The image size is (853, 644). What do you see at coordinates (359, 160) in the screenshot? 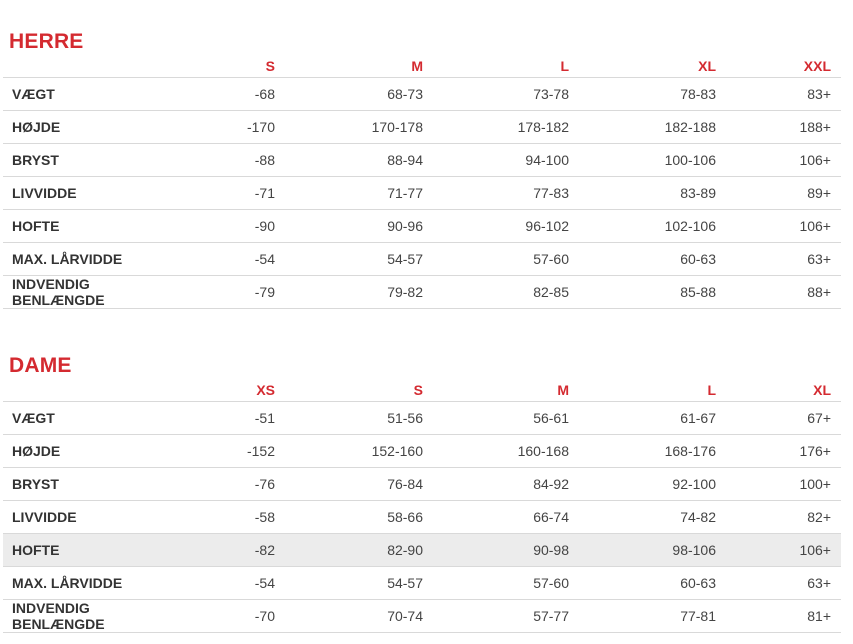
I see `measurement-value: 88-94` at bounding box center [359, 160].